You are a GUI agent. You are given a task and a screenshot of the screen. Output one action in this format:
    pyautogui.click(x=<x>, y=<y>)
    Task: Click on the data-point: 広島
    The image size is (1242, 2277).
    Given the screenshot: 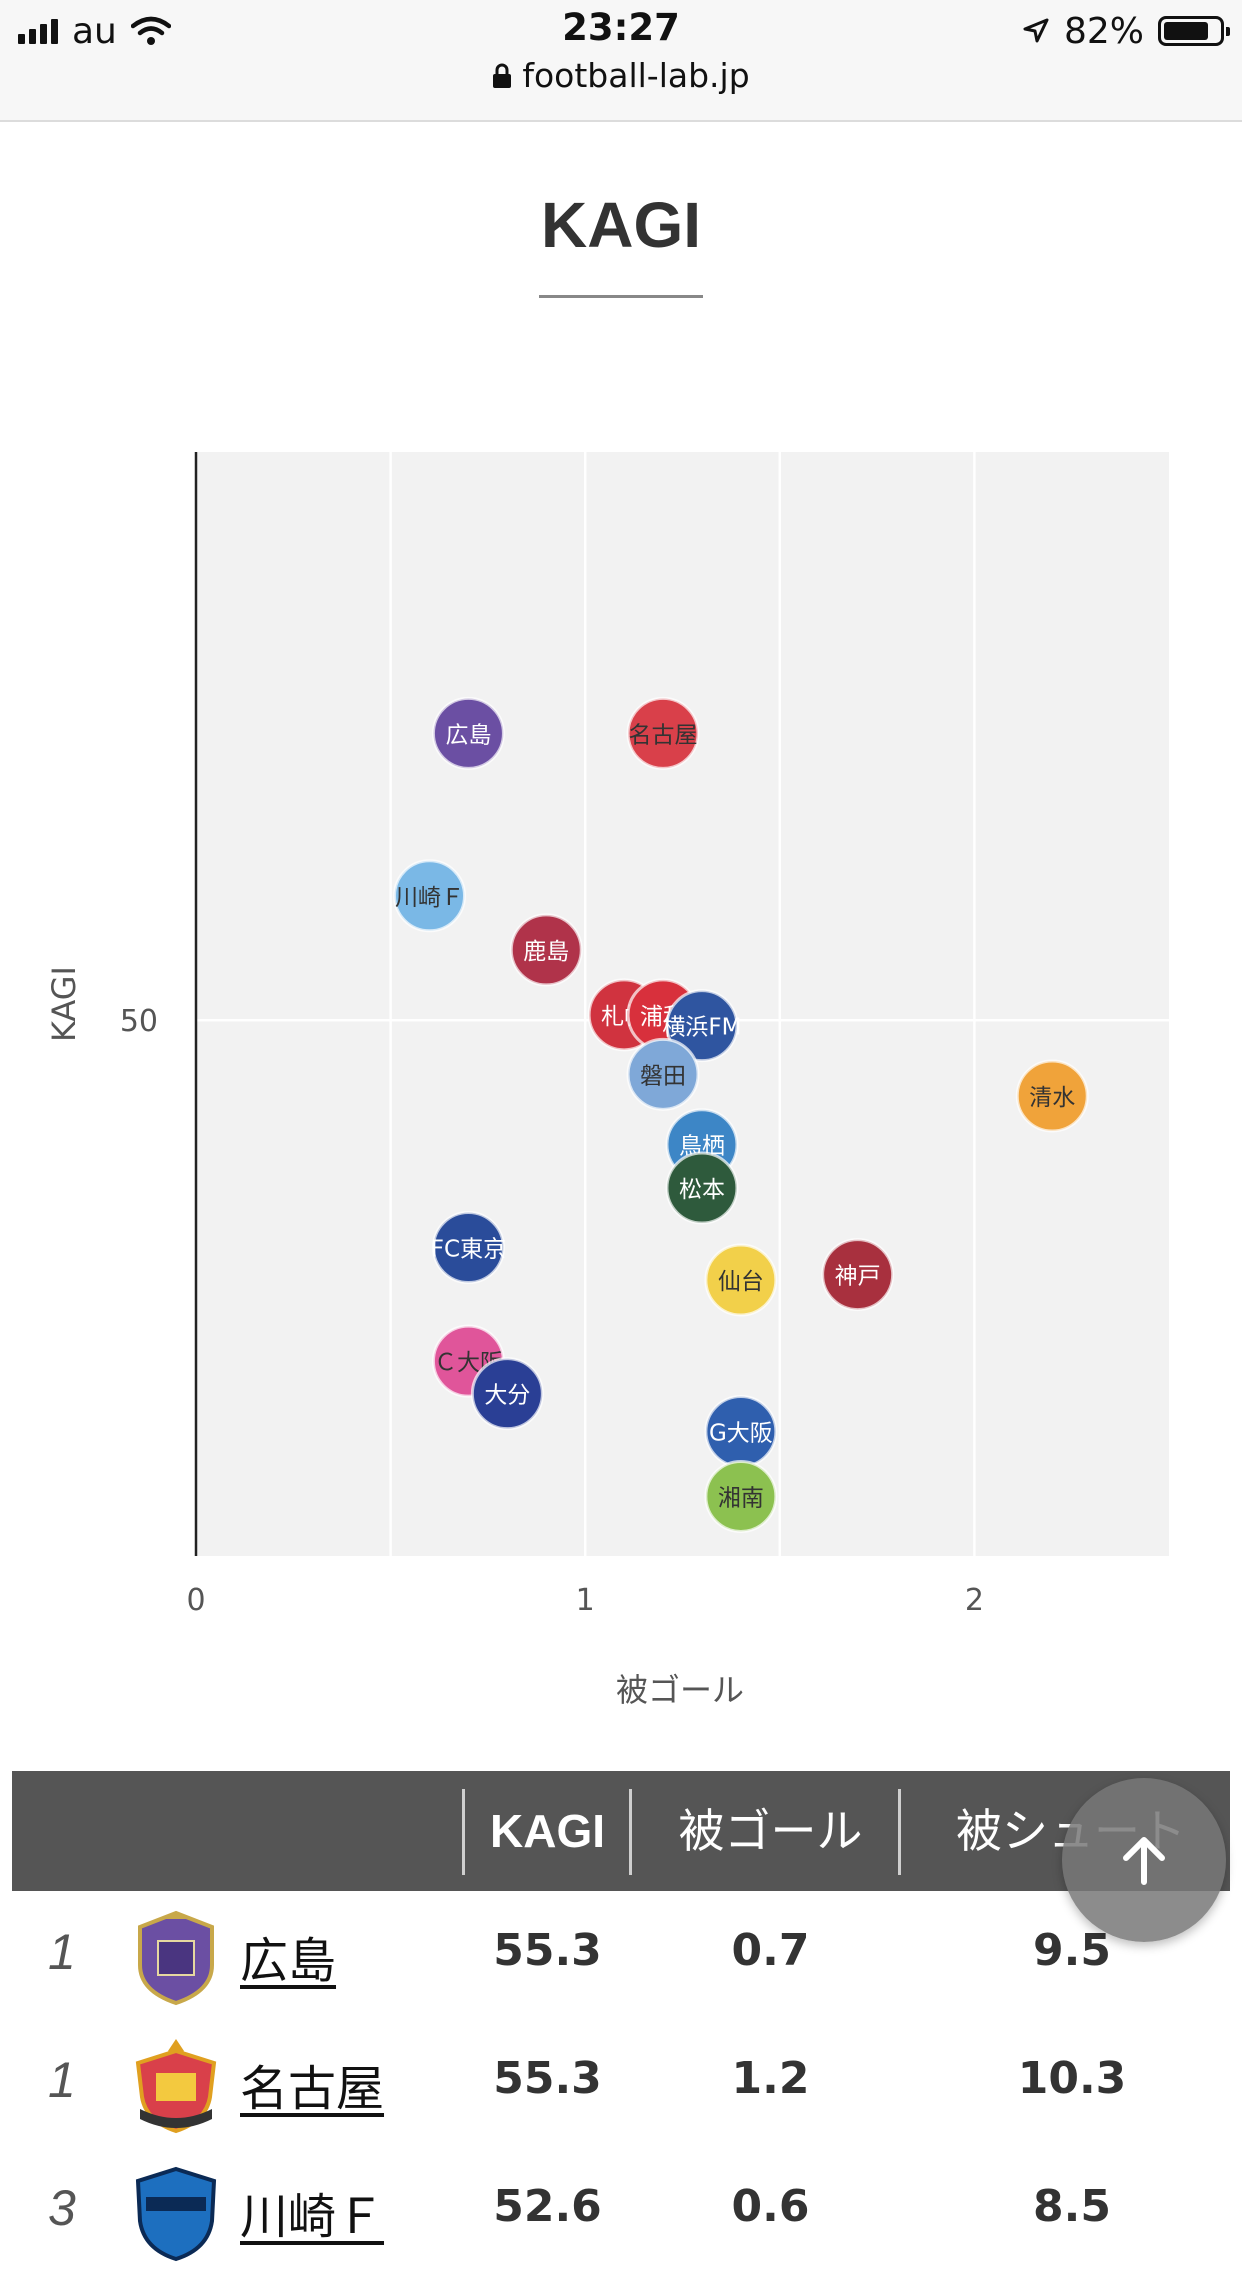 What is the action you would take?
    pyautogui.click(x=468, y=733)
    